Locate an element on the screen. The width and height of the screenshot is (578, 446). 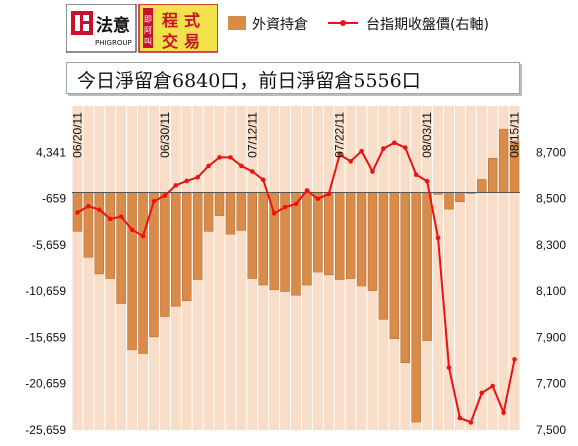
logo-brand-sub: PHIGROUP is located at coordinates (113, 43).